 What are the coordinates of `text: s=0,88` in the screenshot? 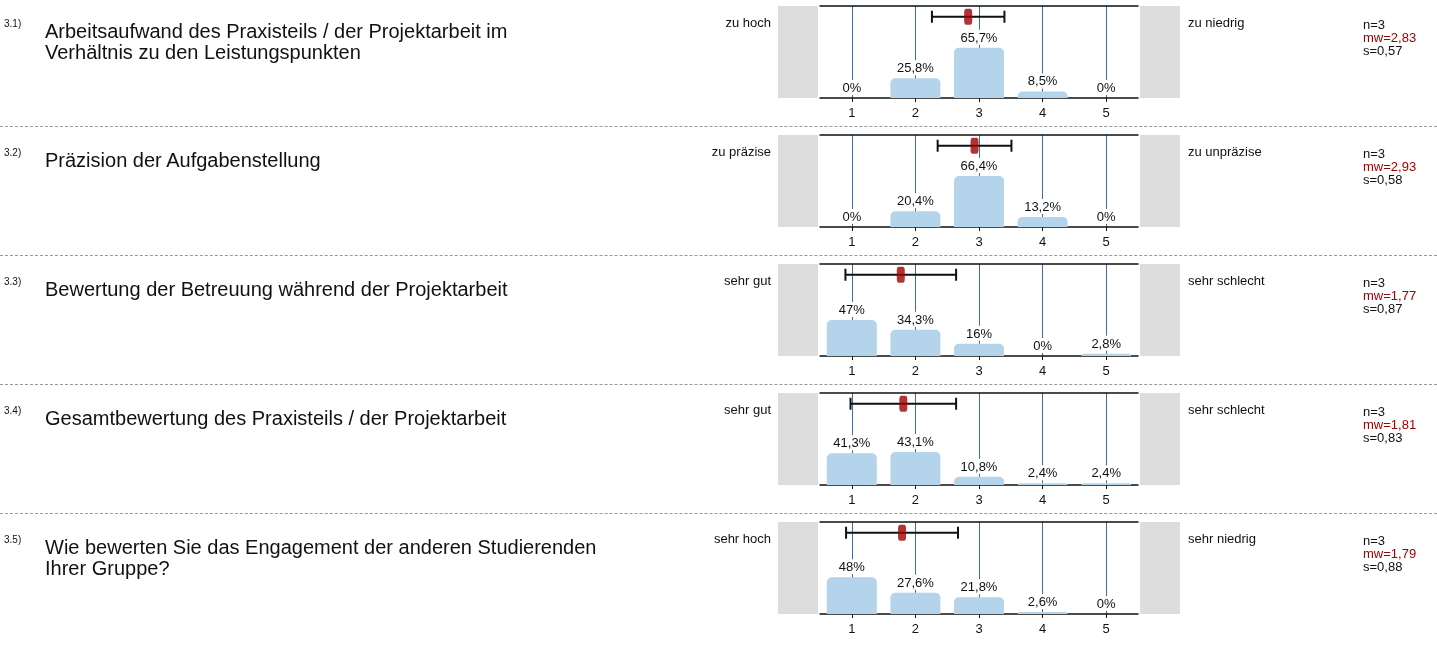 It's located at (1383, 566).